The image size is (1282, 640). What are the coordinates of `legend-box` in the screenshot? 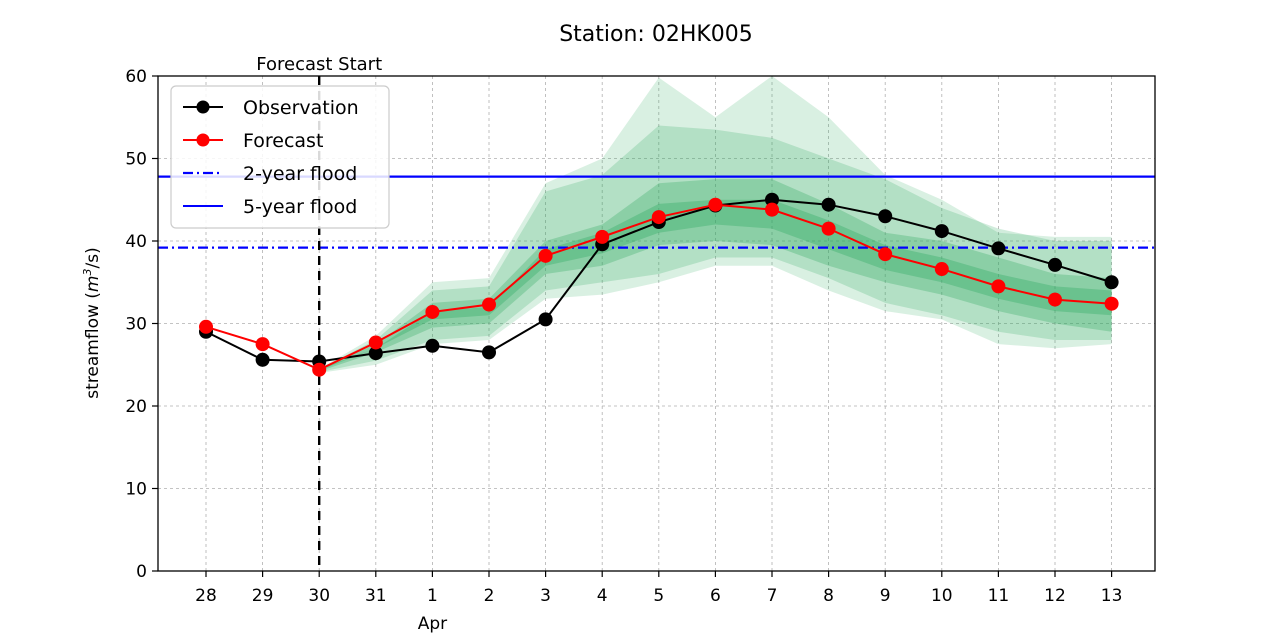 It's located at (280, 157).